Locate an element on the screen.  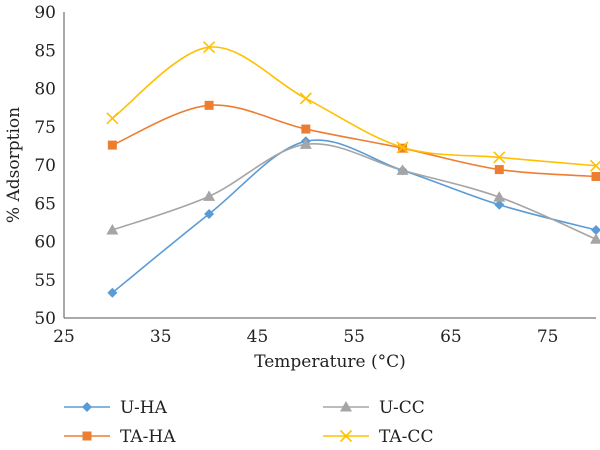
series-ta-ha is located at coordinates (353, 140).